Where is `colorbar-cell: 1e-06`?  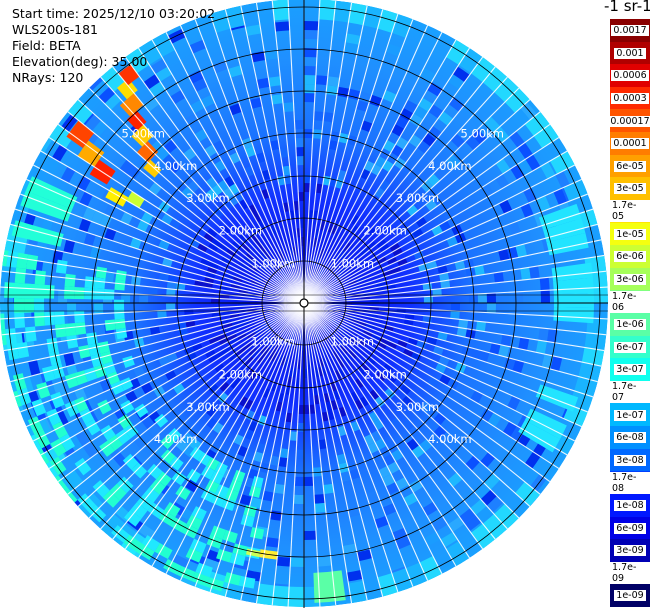
colorbar-cell: 1e-06 is located at coordinates (630, 325).